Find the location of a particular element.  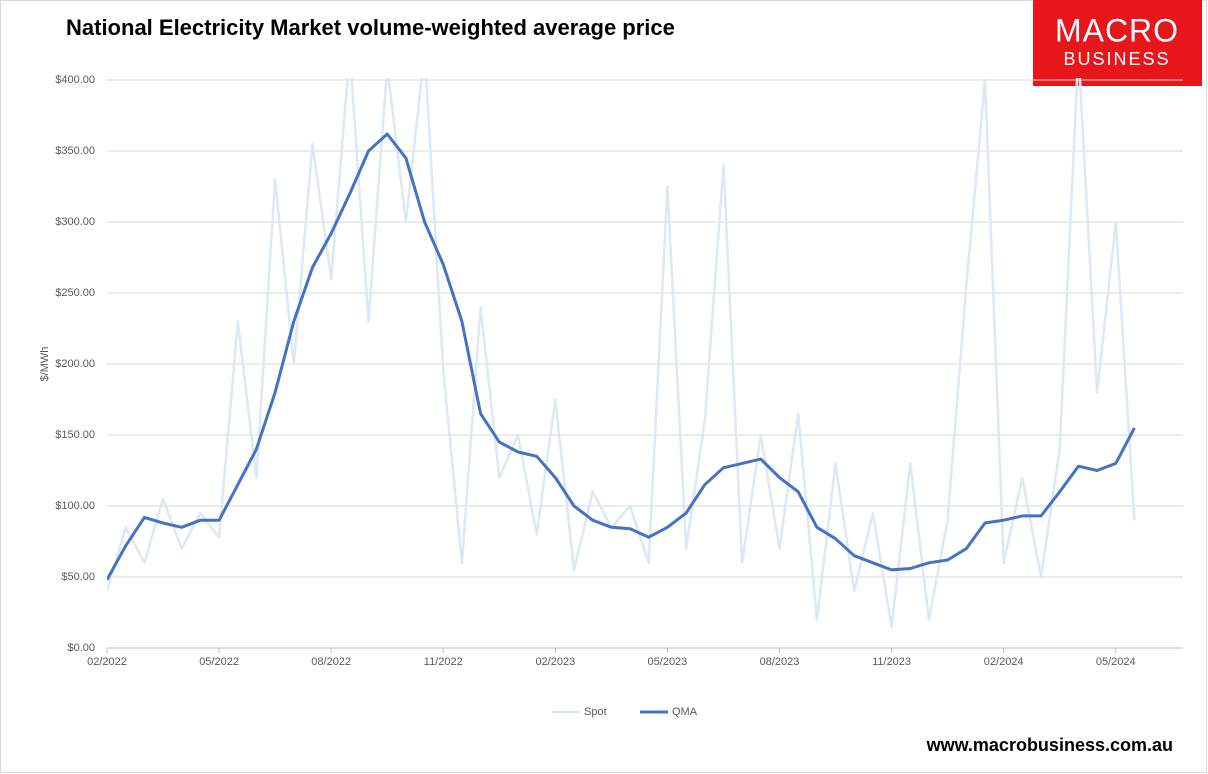

y-tick-label: $350.00 is located at coordinates (75, 151).